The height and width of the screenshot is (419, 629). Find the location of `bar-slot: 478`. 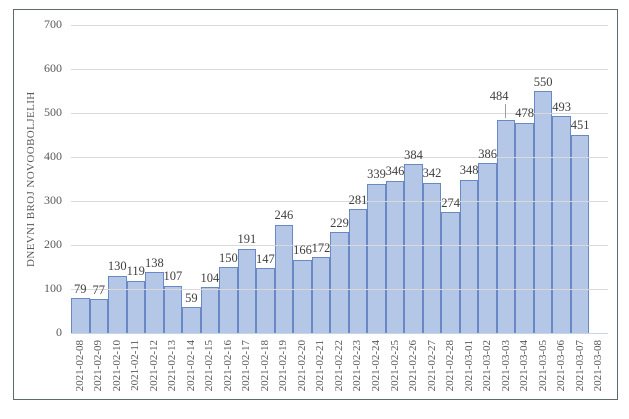

bar-slot: 478 is located at coordinates (524, 179).